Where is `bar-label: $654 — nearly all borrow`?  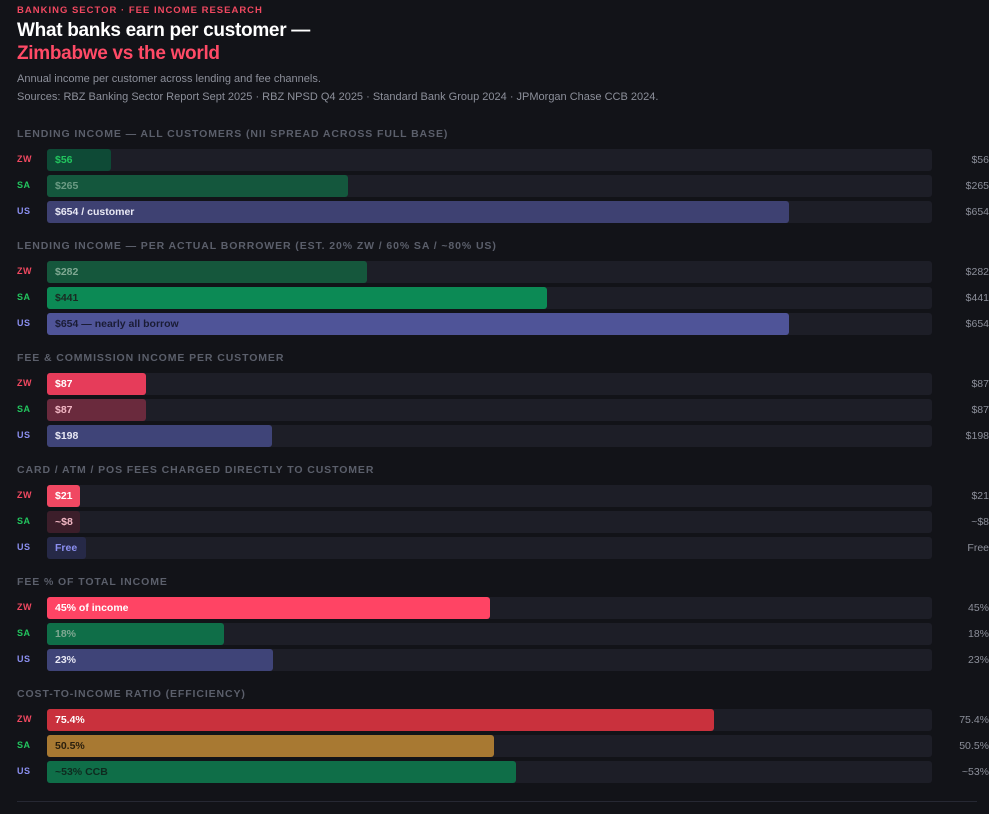
bar-label: $654 — nearly all borrow is located at coordinates (117, 324).